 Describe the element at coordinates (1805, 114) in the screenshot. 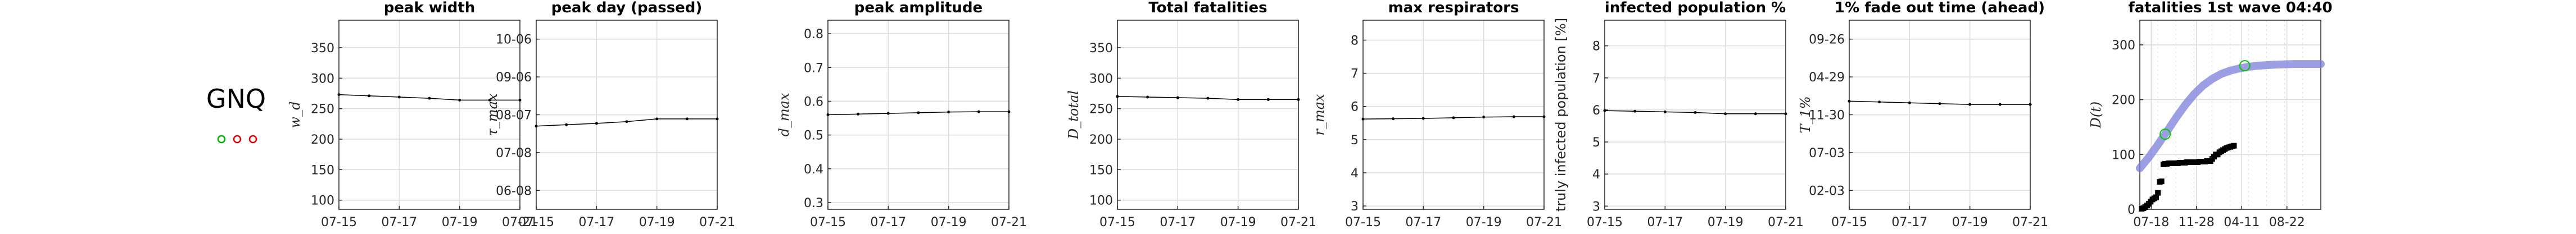

I see `y-axis-label: T_1%` at that location.